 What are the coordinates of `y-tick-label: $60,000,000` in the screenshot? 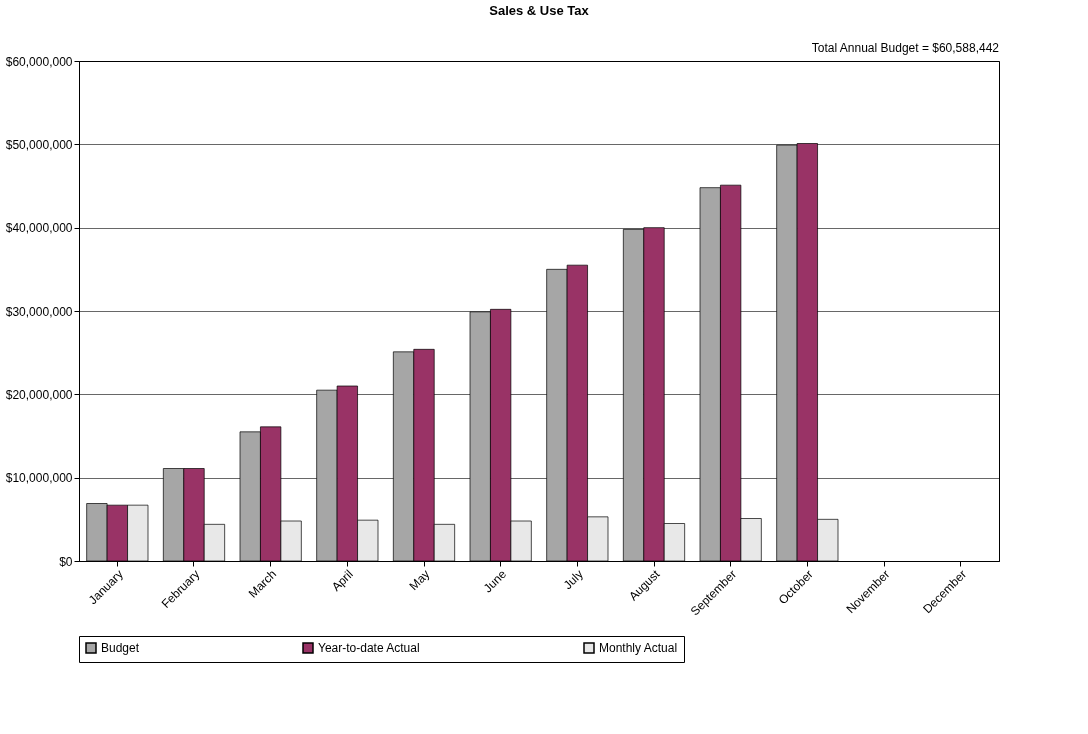 It's located at (39, 61).